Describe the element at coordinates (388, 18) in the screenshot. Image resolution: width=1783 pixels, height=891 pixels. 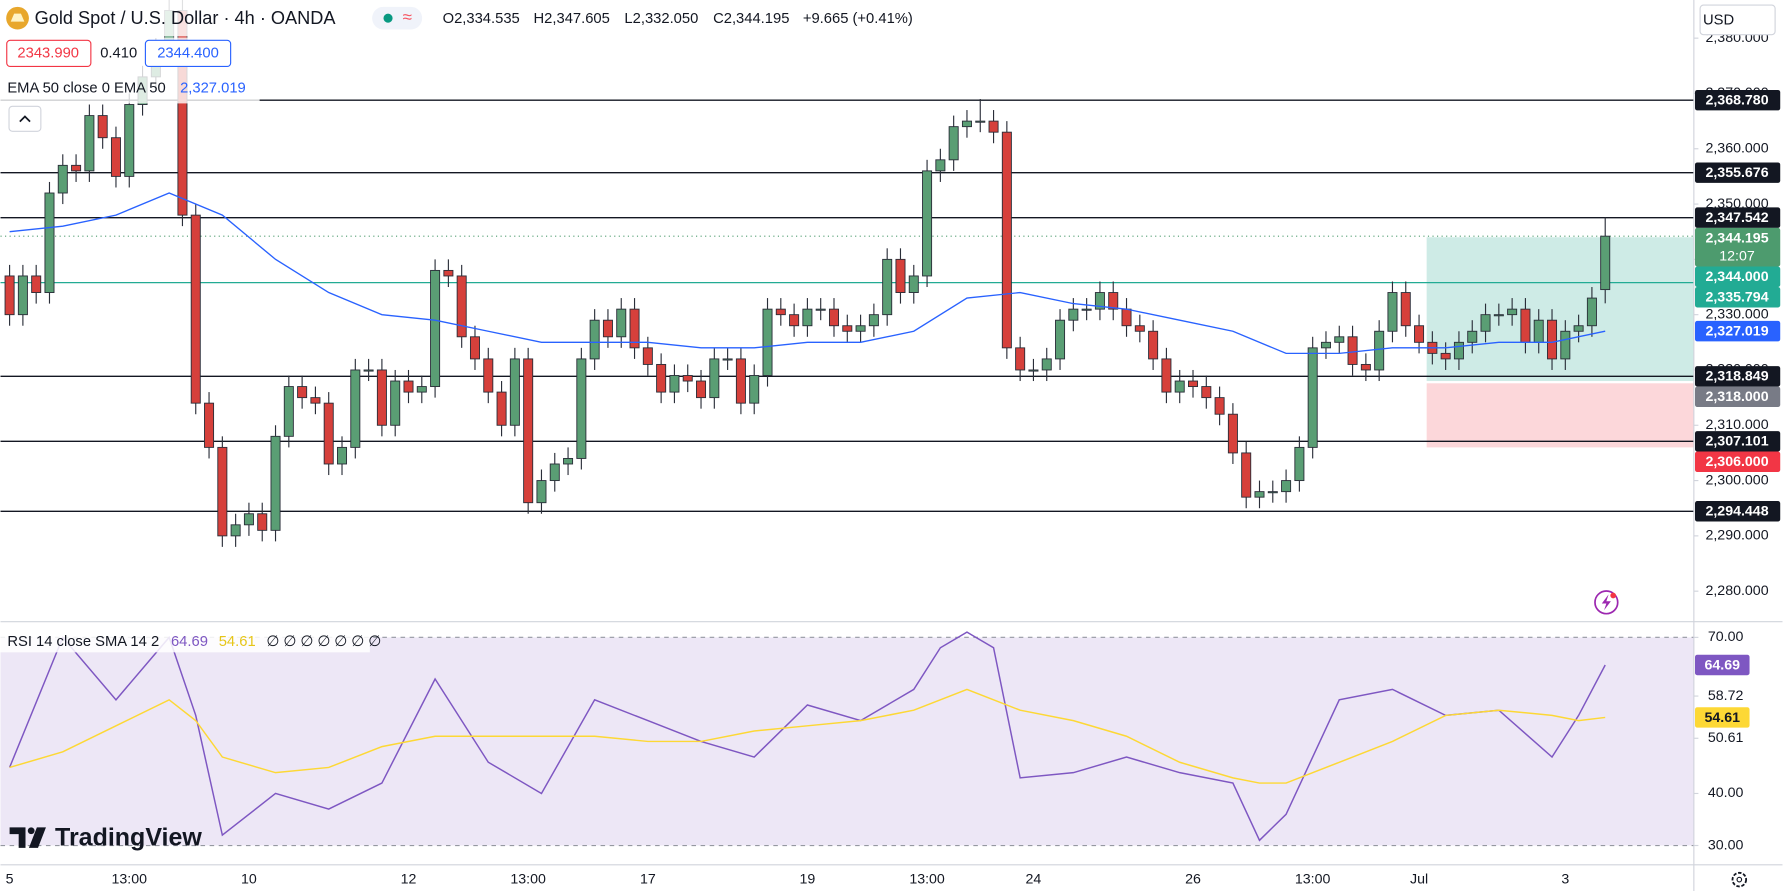
I see `market-open-dot` at that location.